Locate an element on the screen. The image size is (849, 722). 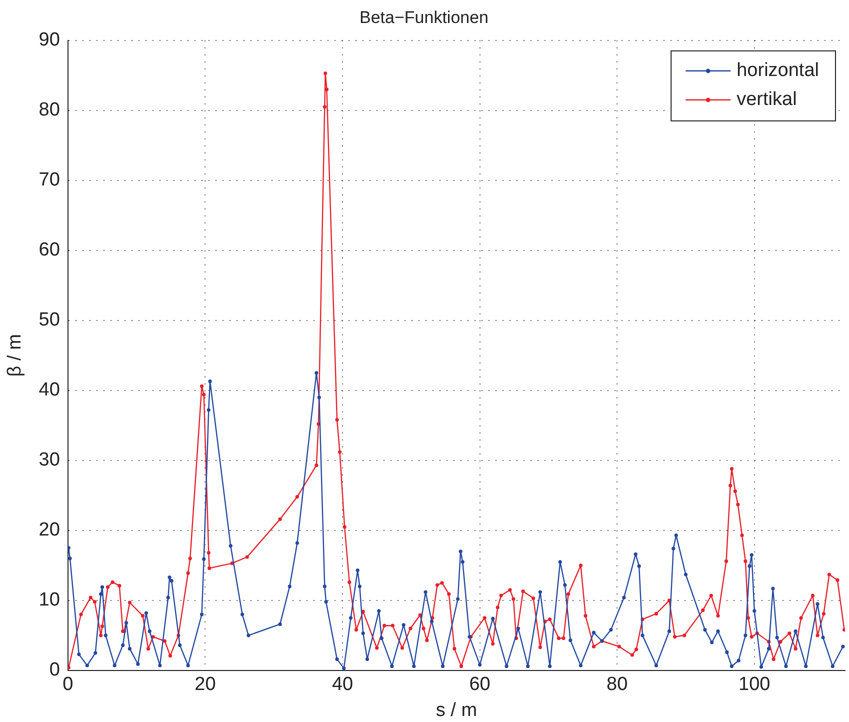
y-tick-label: 70 is located at coordinates (49, 180).